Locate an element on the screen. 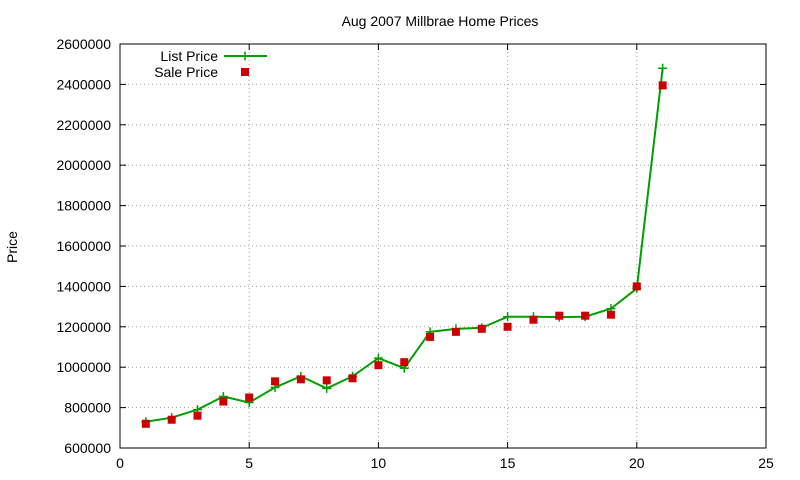 Image resolution: width=800 pixels, height=480 pixels. y-tick-label: 1000000 is located at coordinates (83, 367).